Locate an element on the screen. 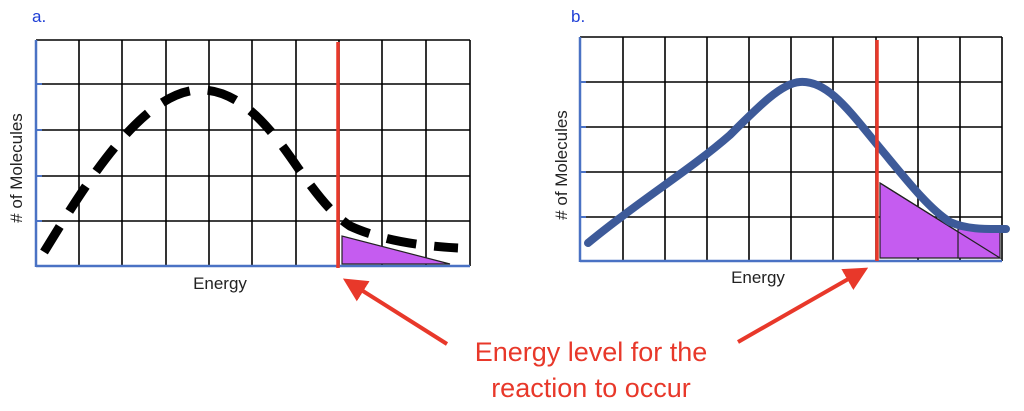  panel-b-x-axis-label: Energy is located at coordinates (758, 277).